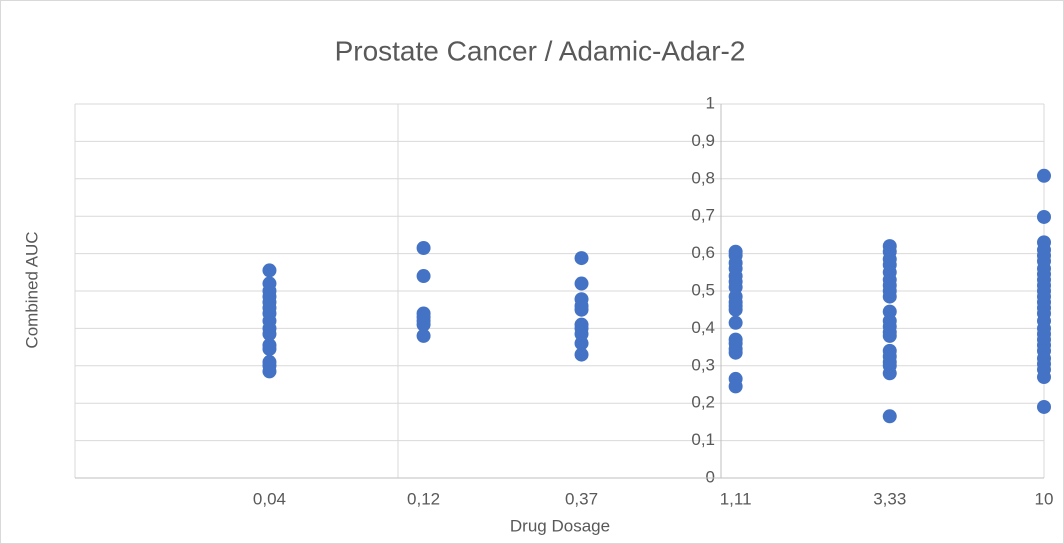 Image resolution: width=1064 pixels, height=544 pixels. I want to click on y-tick-label: 0,3, so click(703, 364).